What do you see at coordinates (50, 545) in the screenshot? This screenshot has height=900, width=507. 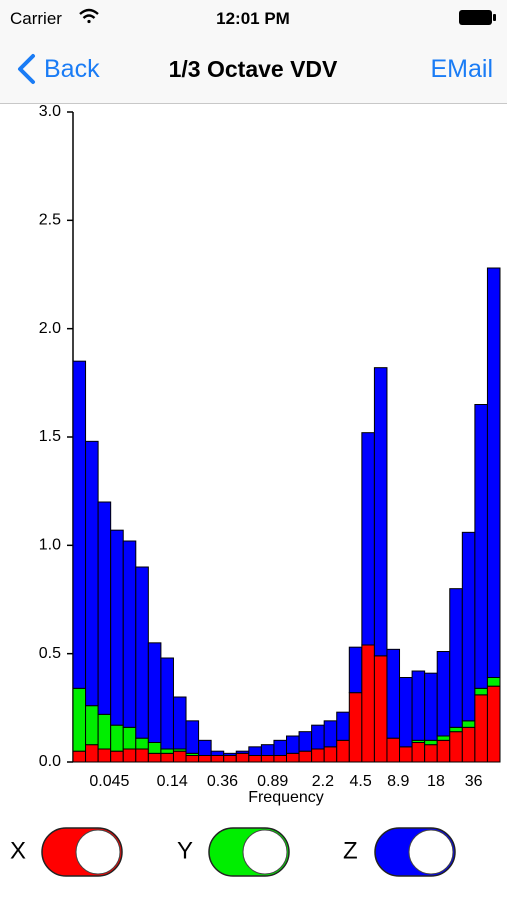 I see `y-tick-label: 1.0` at bounding box center [50, 545].